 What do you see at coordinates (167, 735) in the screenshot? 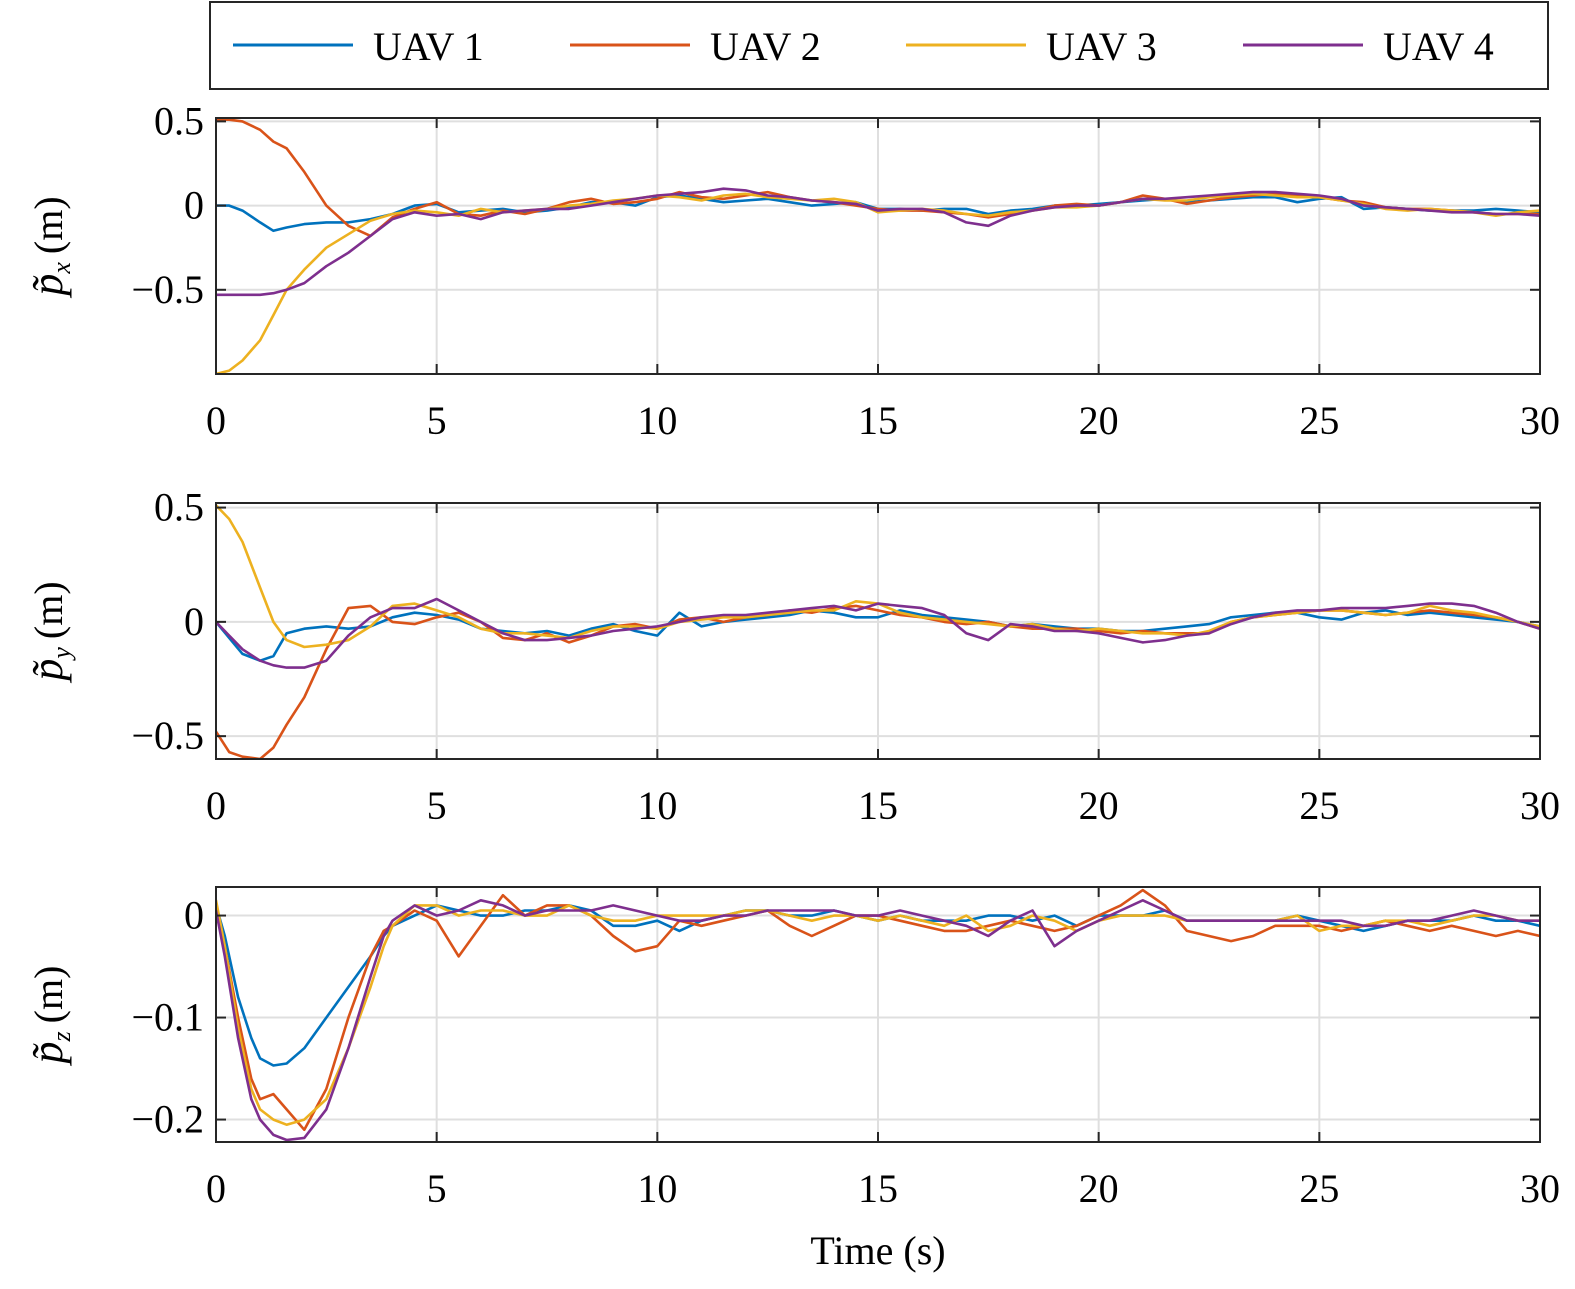
I see `ytick-label-py-2: −0.5` at bounding box center [167, 735].